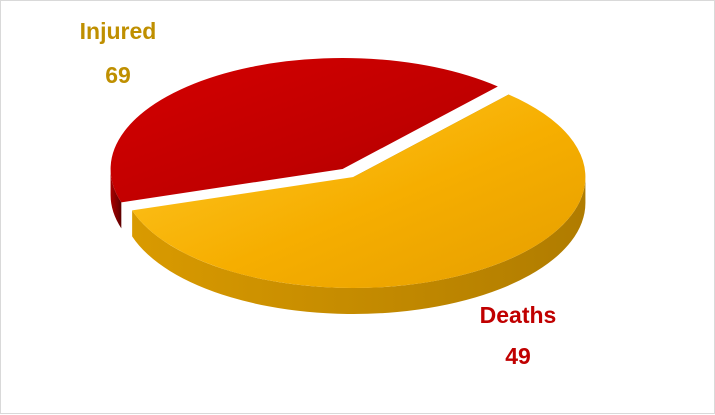 Image resolution: width=715 pixels, height=415 pixels. I want to click on pie-side-deaths, so click(116, 198).